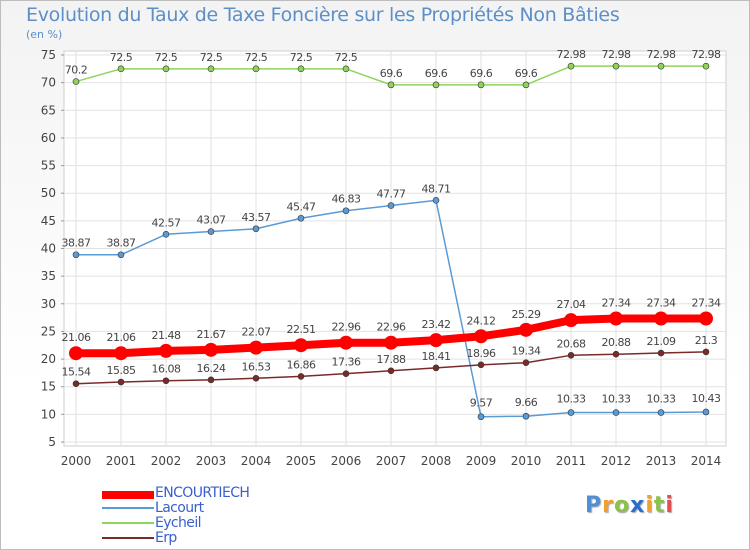 Image resolution: width=750 pixels, height=550 pixels. What do you see at coordinates (48, 193) in the screenshot?
I see `y-tick-label: 50` at bounding box center [48, 193].